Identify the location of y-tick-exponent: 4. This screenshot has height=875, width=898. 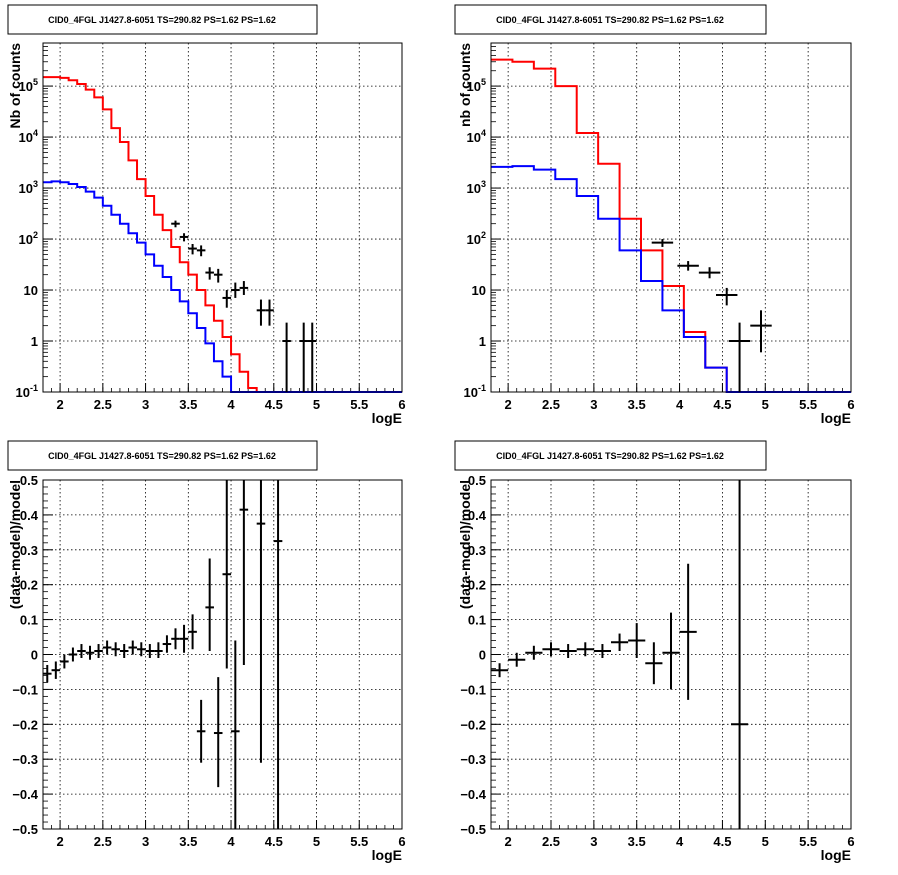
(35, 133).